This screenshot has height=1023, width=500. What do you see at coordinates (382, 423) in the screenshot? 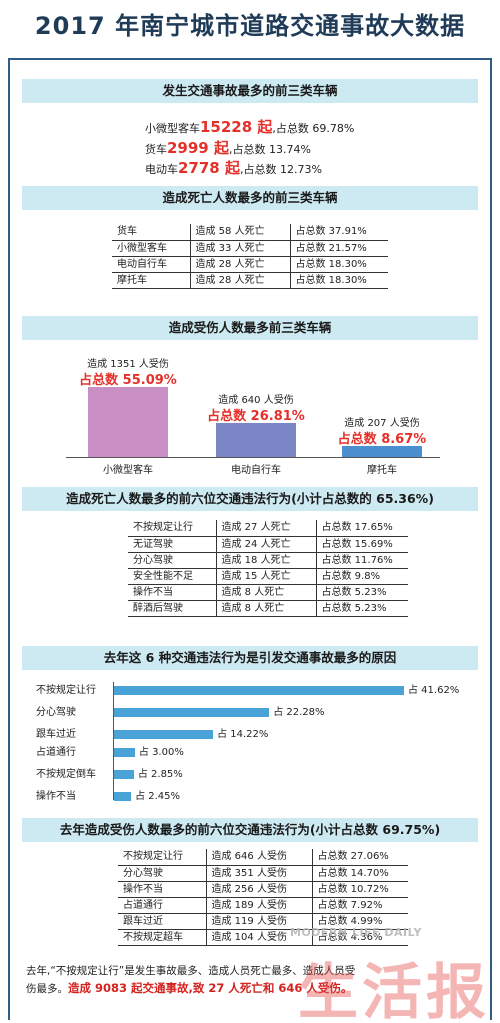
I see `injury-count-label: 造成 207 人受伤` at bounding box center [382, 423].